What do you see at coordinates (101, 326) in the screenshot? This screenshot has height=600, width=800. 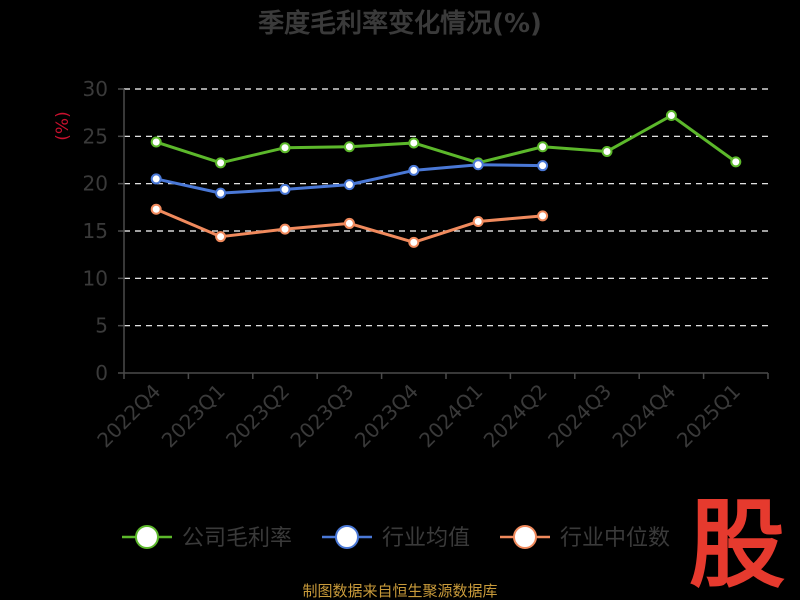 I see `y-tick-label: 5` at bounding box center [101, 326].